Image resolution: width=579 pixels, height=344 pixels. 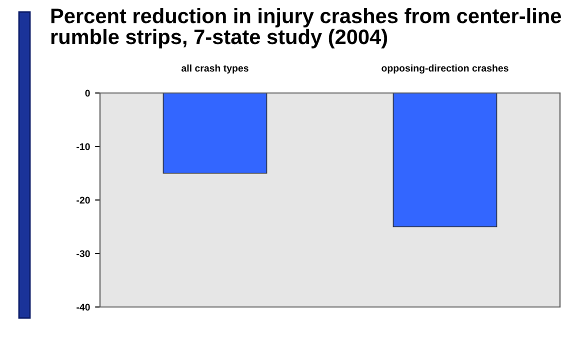 I want to click on y-tick-label: -20, so click(x=83, y=200).